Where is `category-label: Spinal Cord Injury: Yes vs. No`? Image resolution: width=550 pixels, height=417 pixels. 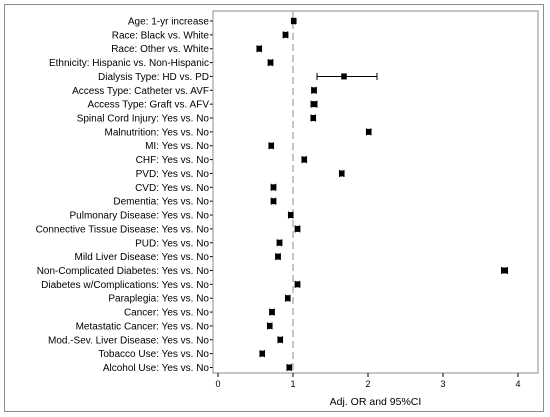 category-label: Spinal Cord Injury: Yes vs. No is located at coordinates (143, 119).